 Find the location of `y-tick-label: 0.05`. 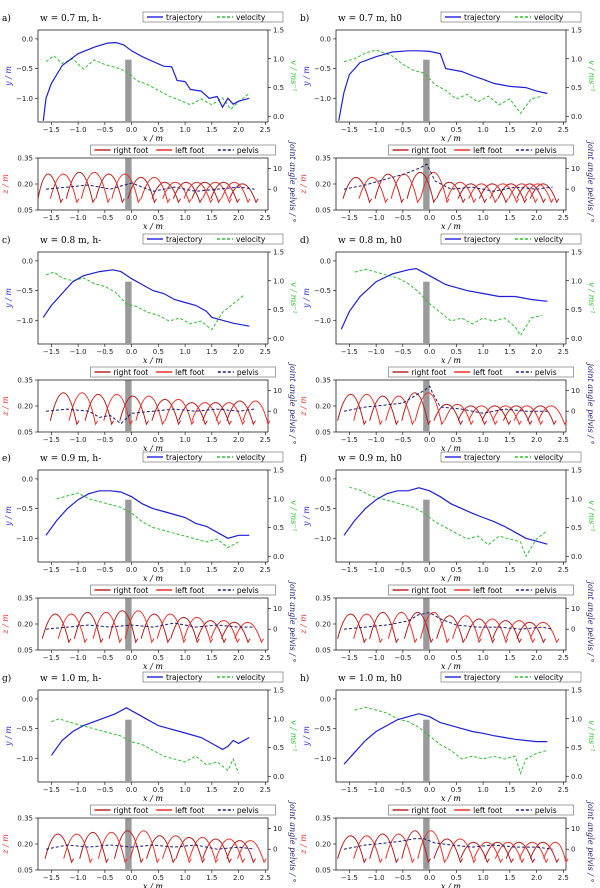

y-tick-label: 0.05 is located at coordinates (25, 211).